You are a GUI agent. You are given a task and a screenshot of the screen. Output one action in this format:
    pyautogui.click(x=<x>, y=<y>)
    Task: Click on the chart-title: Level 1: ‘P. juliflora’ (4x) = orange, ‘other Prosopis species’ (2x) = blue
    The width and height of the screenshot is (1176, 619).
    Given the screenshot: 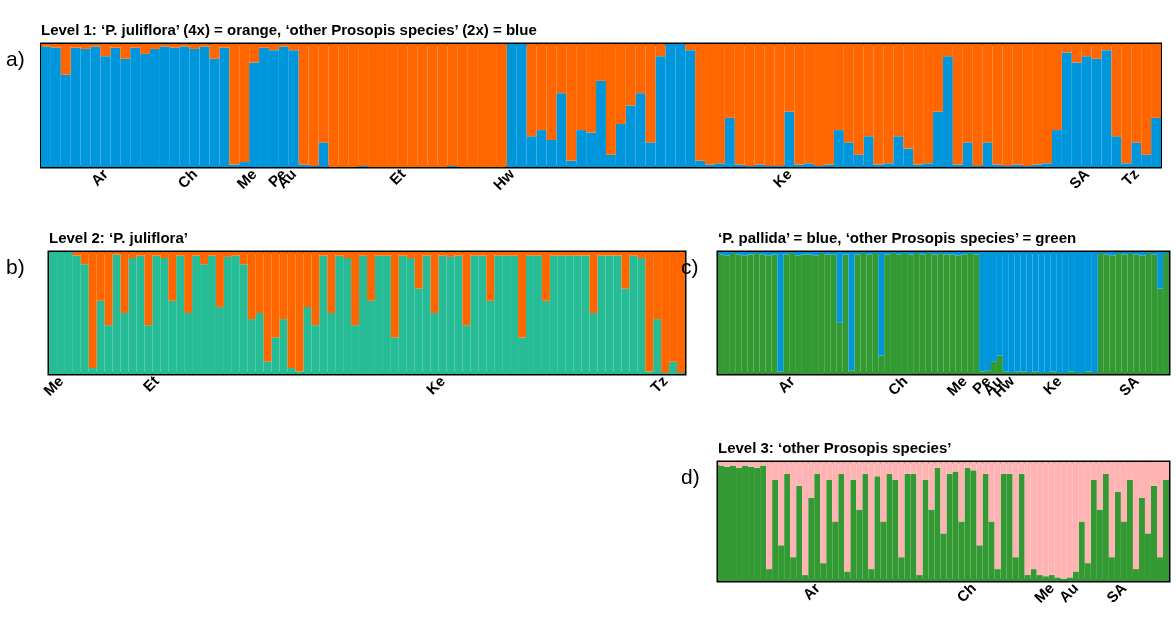 What is the action you would take?
    pyautogui.click(x=289, y=29)
    